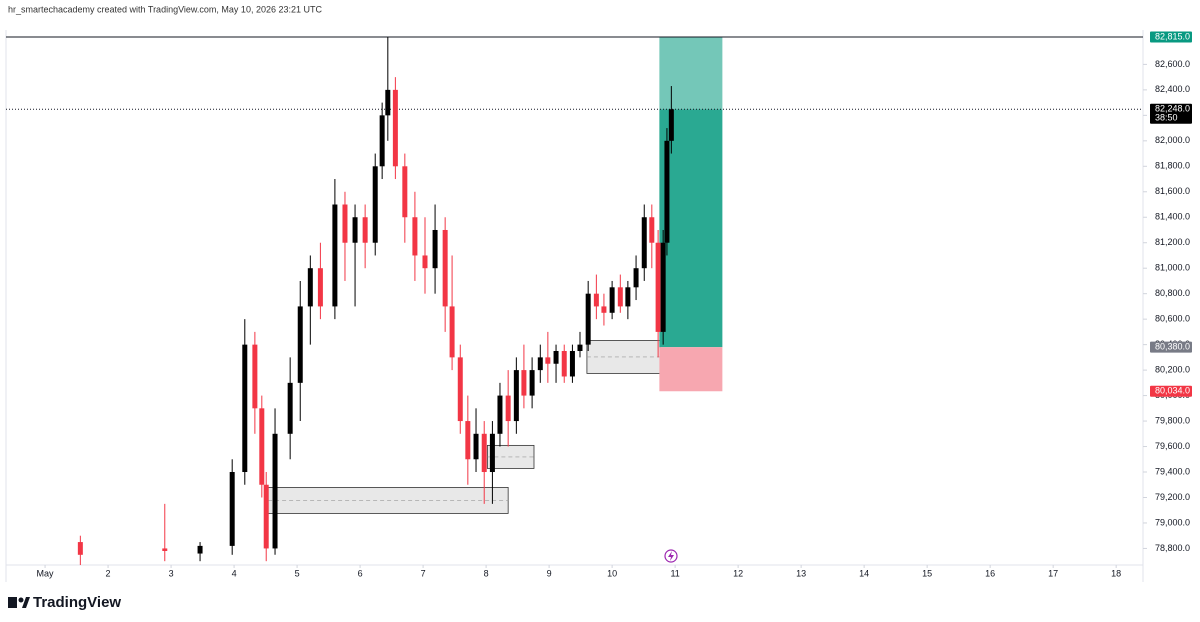 The image size is (1200, 622). Describe the element at coordinates (1172, 217) in the screenshot. I see `y-tick-label: 81,400.0` at that location.